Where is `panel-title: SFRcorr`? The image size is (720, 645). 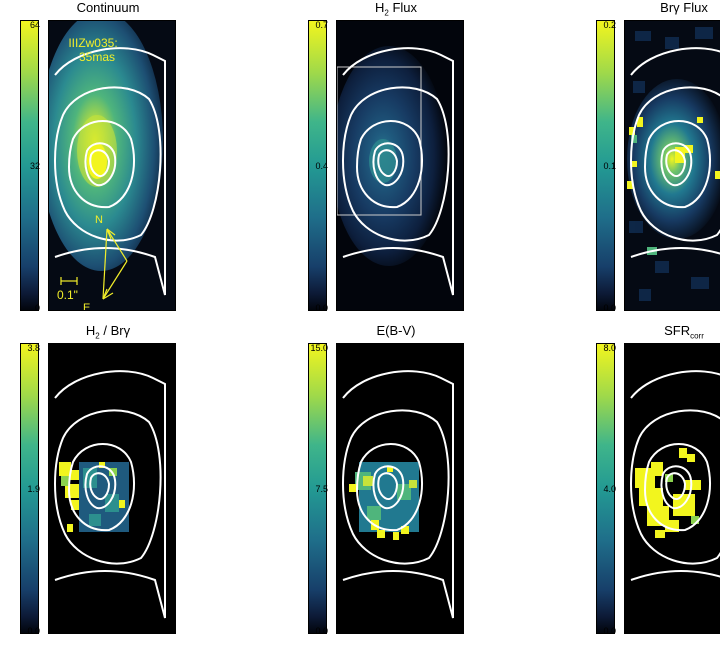 panel-title: SFRcorr is located at coordinates (684, 332).